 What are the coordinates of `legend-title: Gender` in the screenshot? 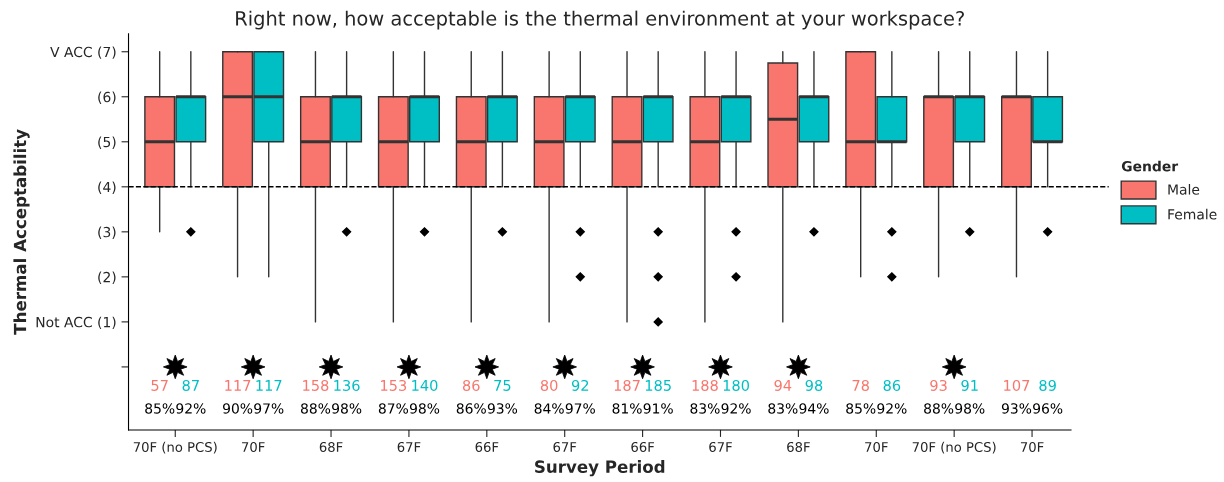 It's located at (1150, 166).